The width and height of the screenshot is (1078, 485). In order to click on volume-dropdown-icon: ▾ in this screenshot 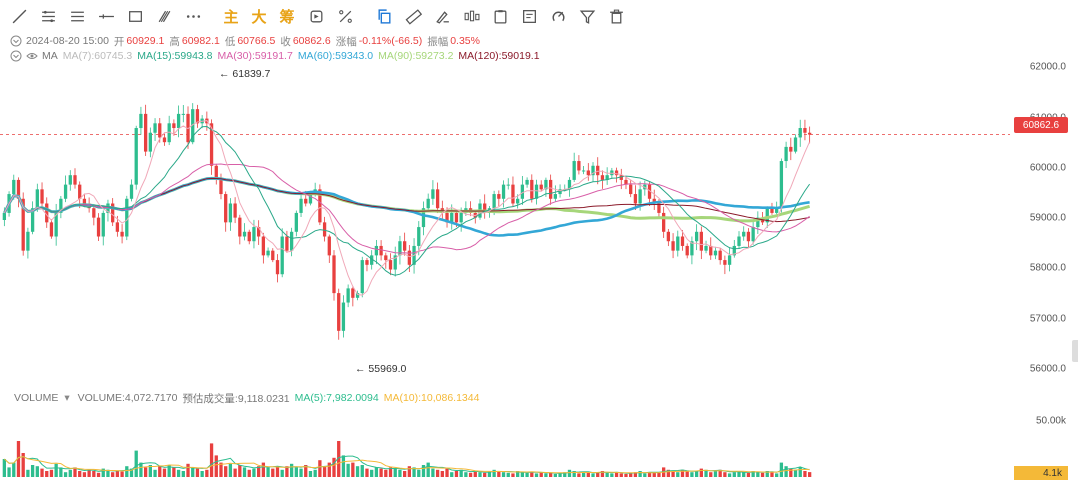, I will do `click(67, 398)`.